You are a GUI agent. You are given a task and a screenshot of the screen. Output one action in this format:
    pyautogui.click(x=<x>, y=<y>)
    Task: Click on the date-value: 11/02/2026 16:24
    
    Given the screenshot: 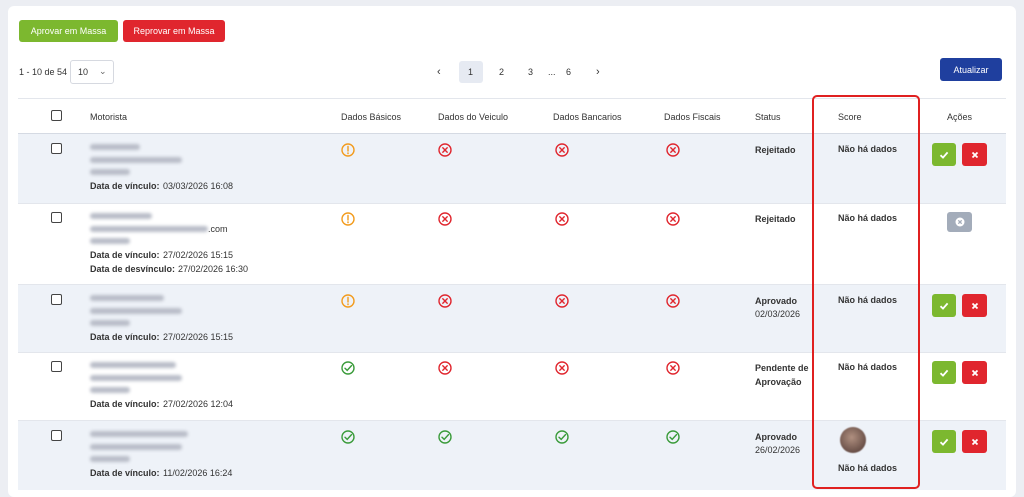 What is the action you would take?
    pyautogui.click(x=198, y=473)
    